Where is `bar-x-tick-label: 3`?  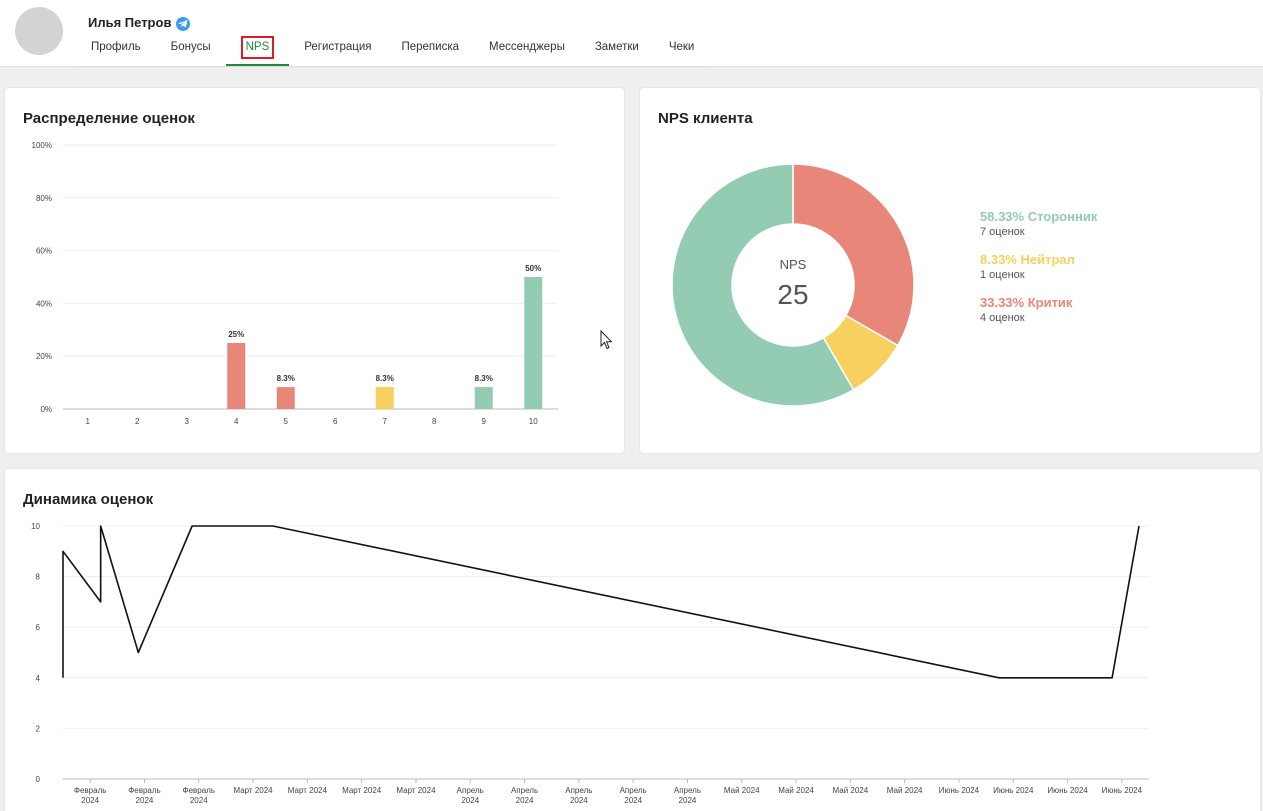
bar-x-tick-label: 3 is located at coordinates (187, 421).